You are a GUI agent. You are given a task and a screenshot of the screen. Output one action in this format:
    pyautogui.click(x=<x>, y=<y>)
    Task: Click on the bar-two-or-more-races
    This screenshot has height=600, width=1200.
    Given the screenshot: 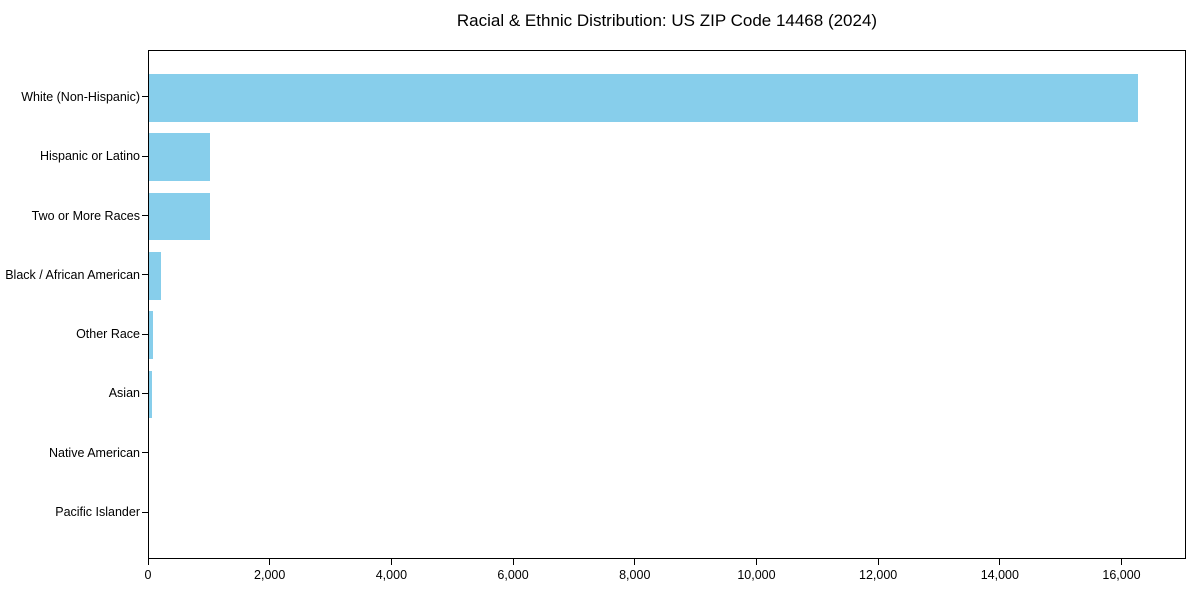 What is the action you would take?
    pyautogui.click(x=179, y=216)
    